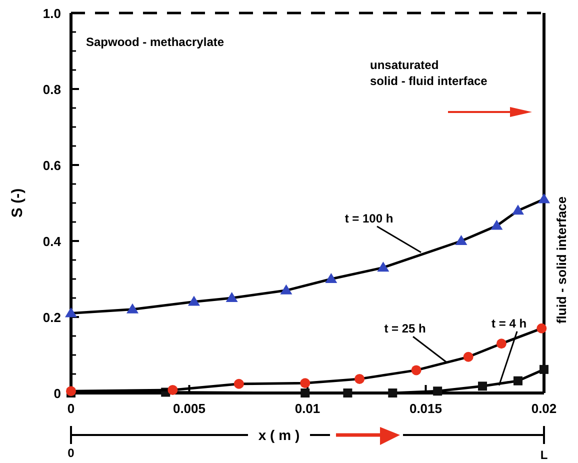 This screenshot has height=463, width=578. What do you see at coordinates (561, 260) in the screenshot?
I see `text: fluid - solid interface` at bounding box center [561, 260].